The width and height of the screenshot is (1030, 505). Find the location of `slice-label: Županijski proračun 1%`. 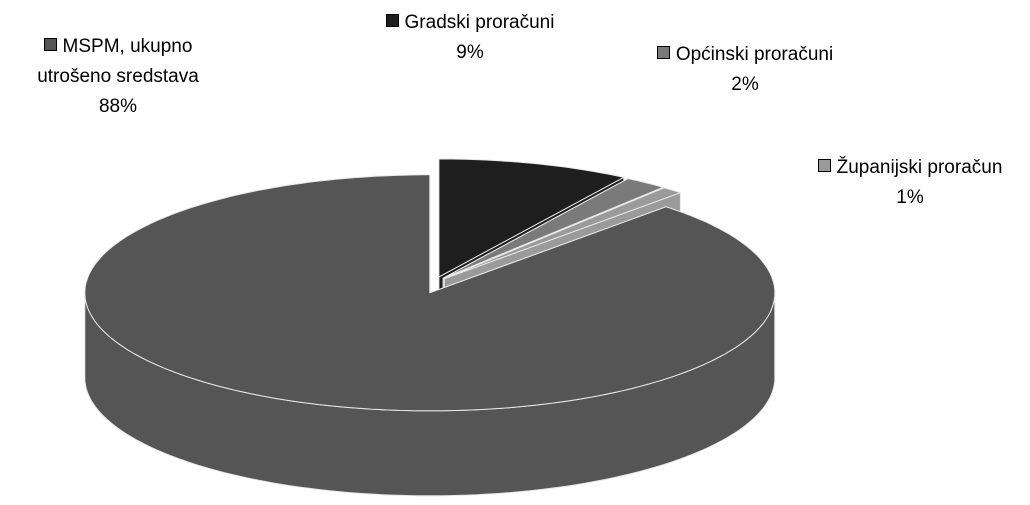

slice-label: Županijski proračun 1% is located at coordinates (910, 183).